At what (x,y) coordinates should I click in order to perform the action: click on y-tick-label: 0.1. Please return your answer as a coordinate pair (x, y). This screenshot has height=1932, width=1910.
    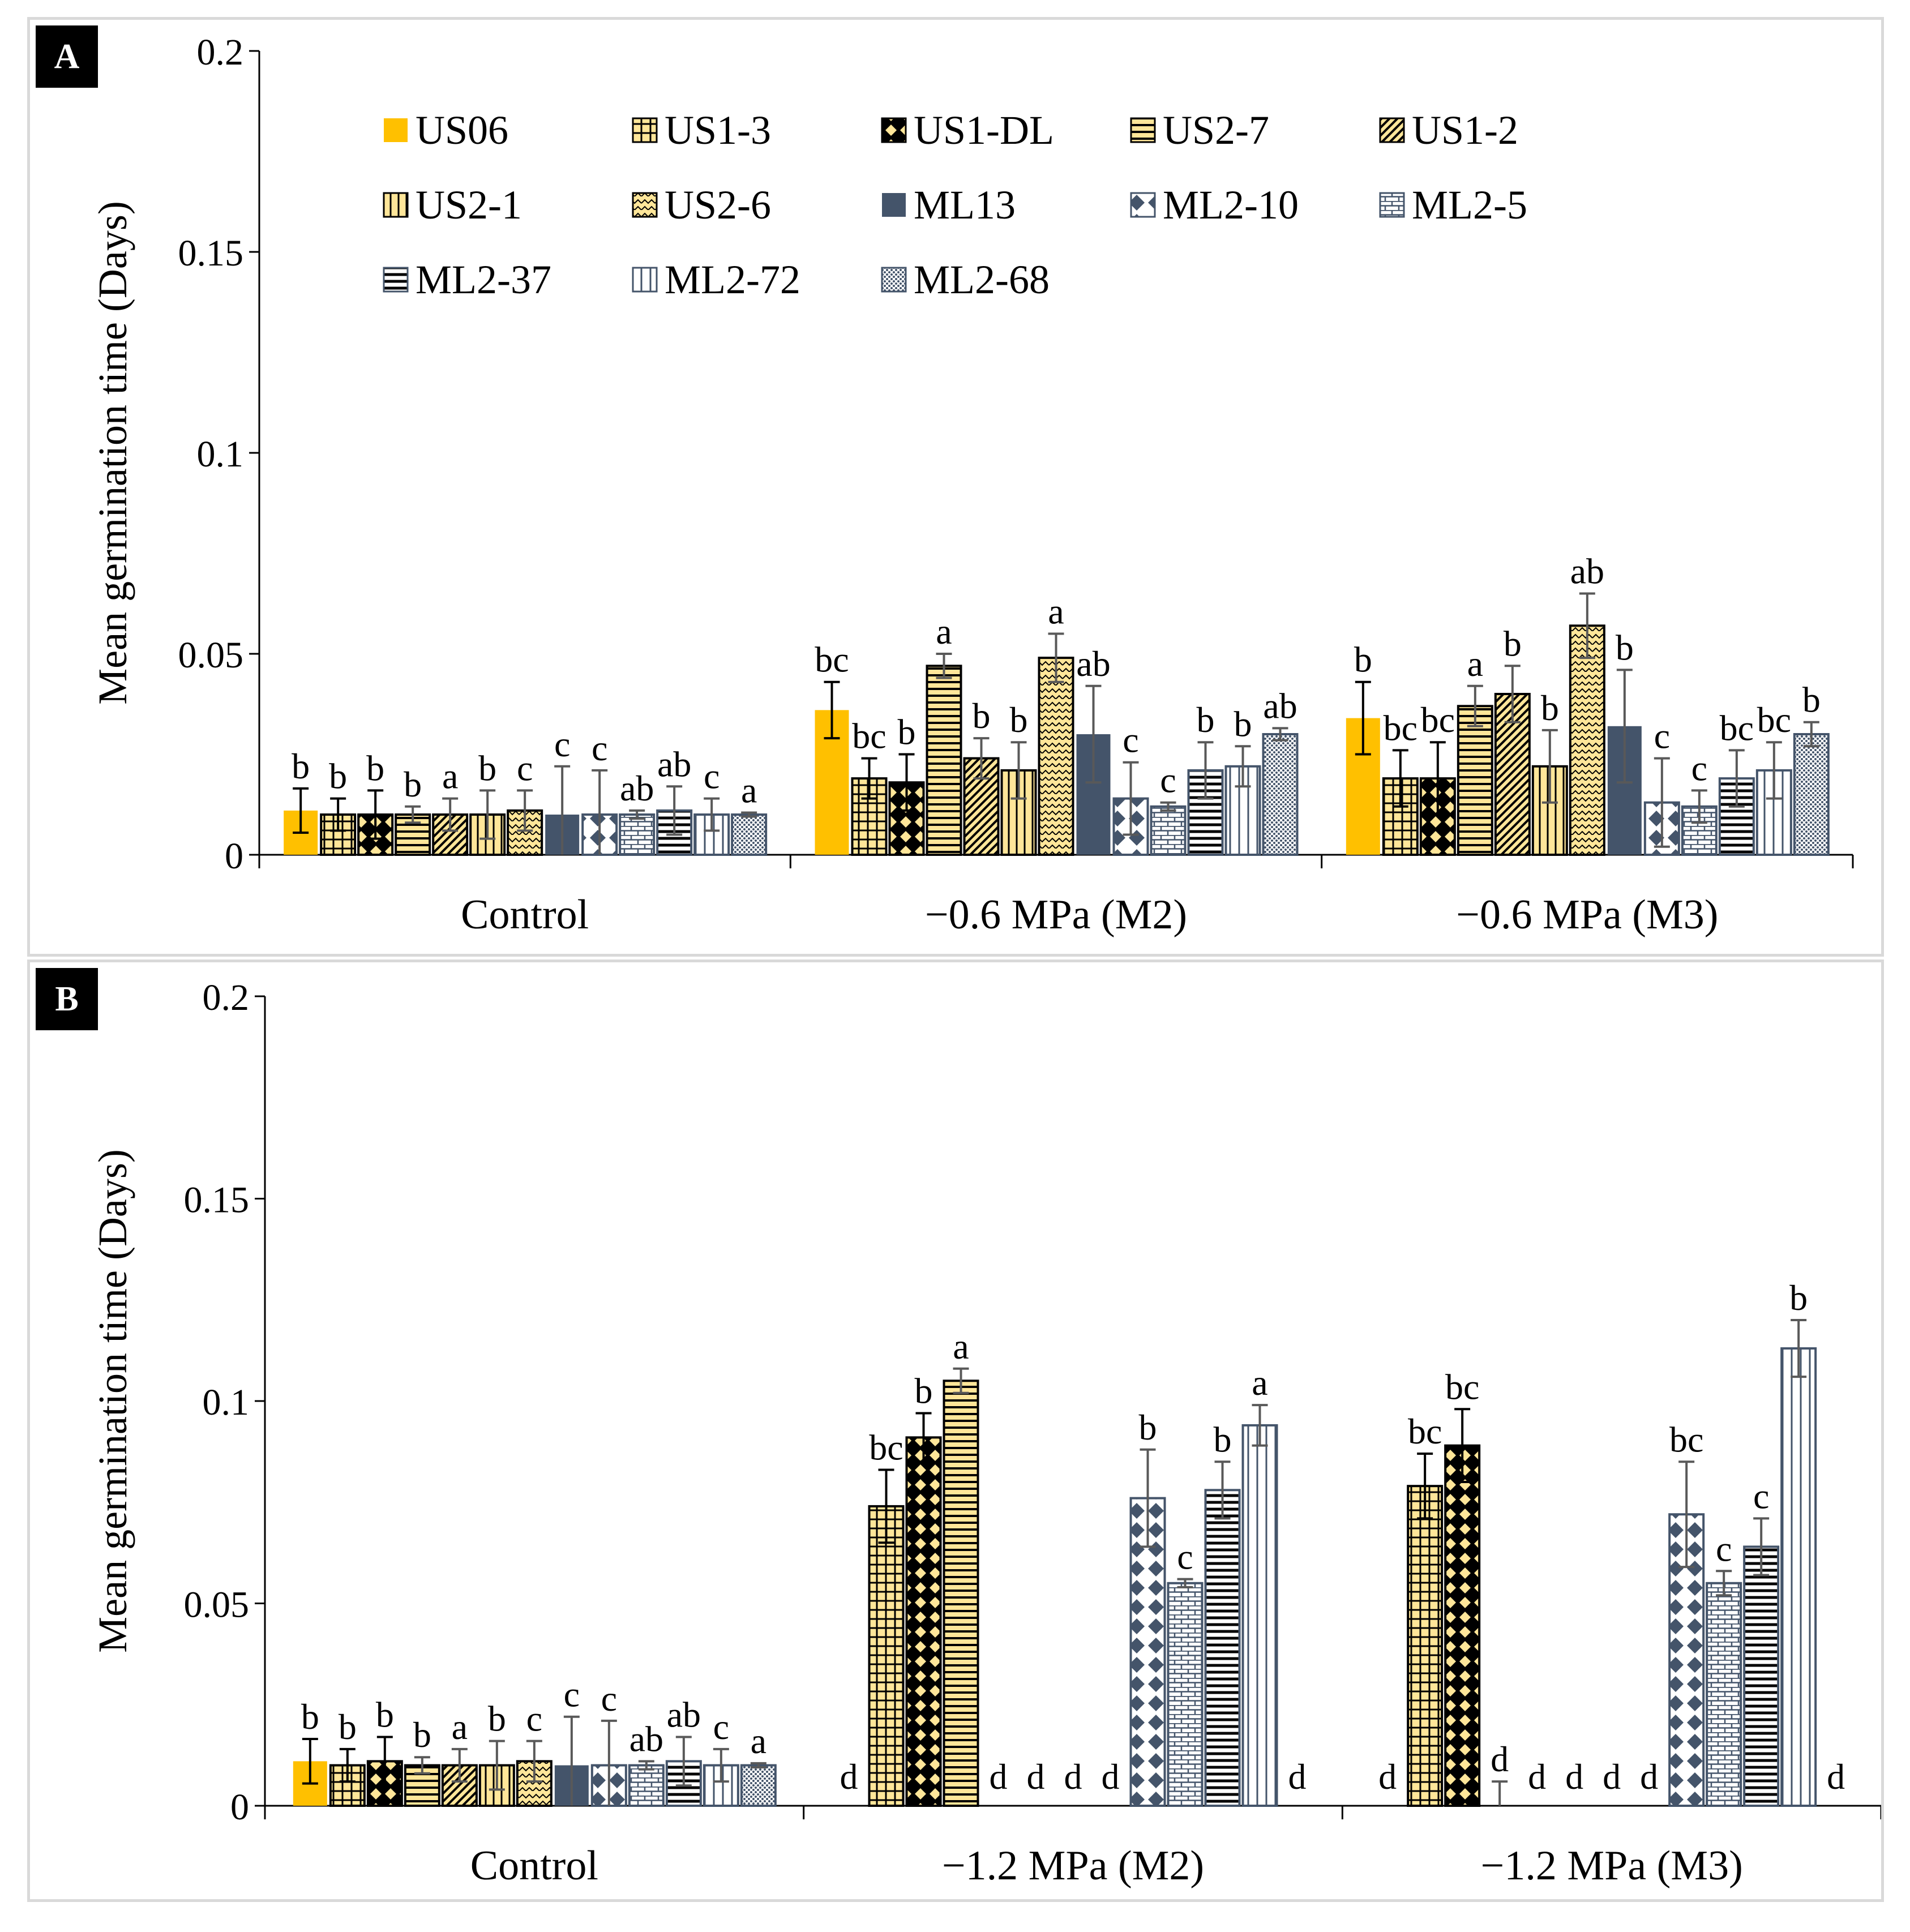
    Looking at the image, I should click on (220, 455).